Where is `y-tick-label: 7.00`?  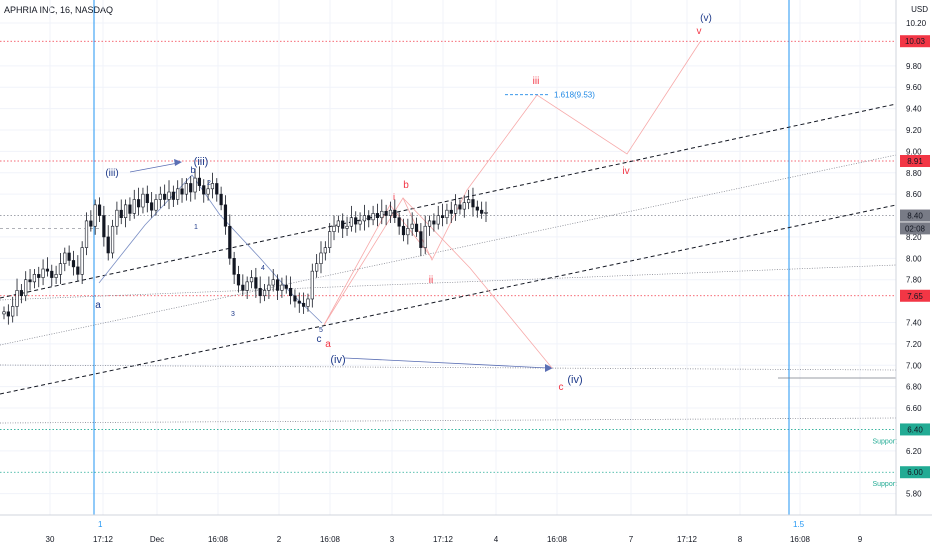
y-tick-label: 7.00 is located at coordinates (914, 365).